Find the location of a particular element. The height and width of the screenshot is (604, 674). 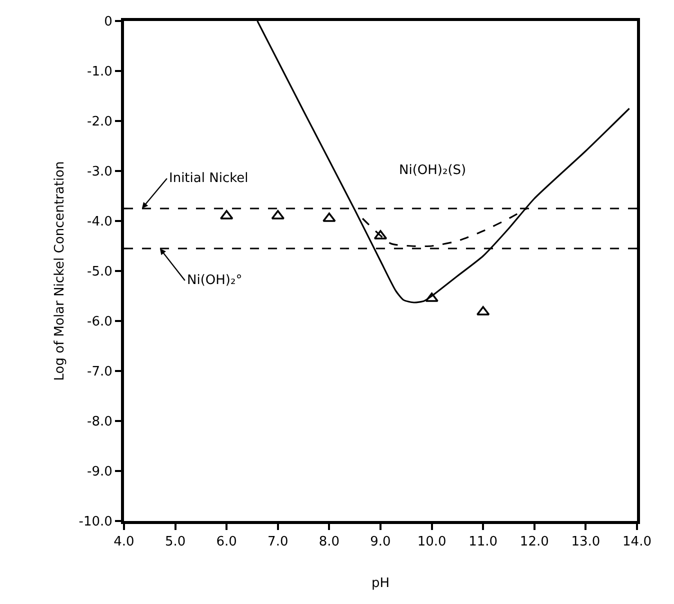

y-tick-label: -3.0 is located at coordinates (99, 172).